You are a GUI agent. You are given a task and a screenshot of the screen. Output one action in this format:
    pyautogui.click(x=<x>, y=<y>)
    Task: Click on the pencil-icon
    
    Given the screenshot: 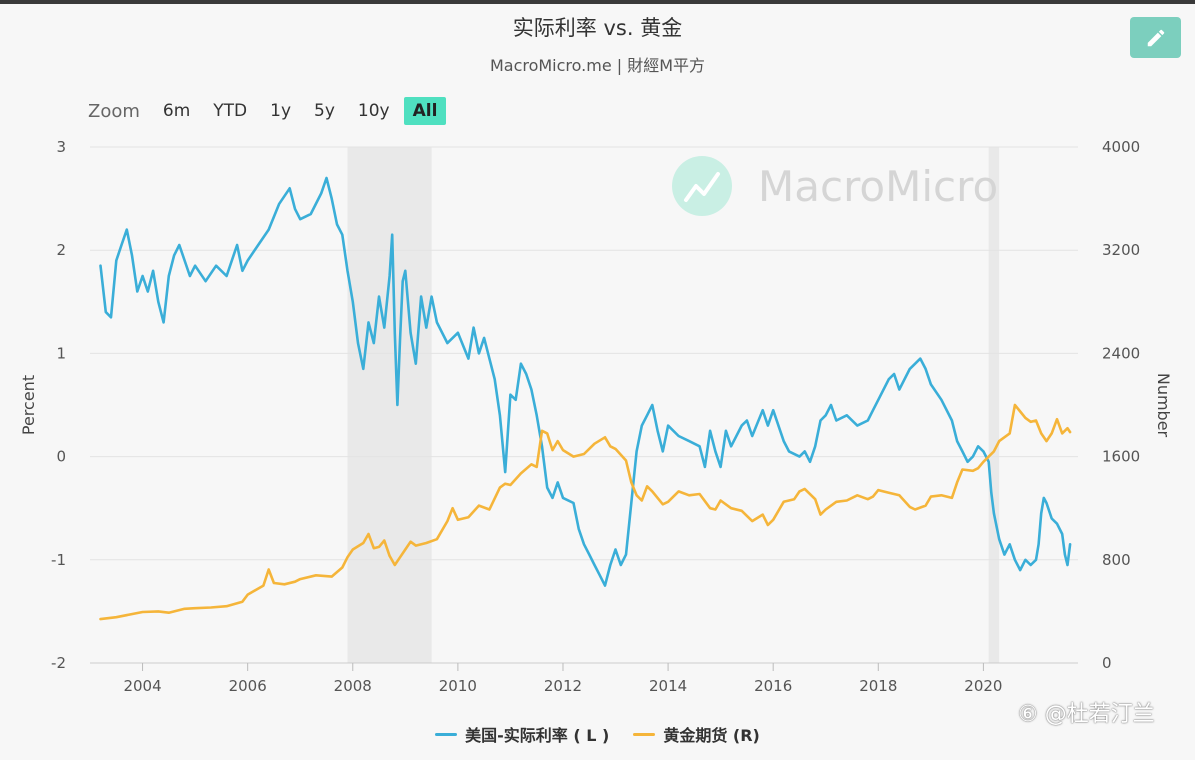 What is the action you would take?
    pyautogui.click(x=1155, y=37)
    